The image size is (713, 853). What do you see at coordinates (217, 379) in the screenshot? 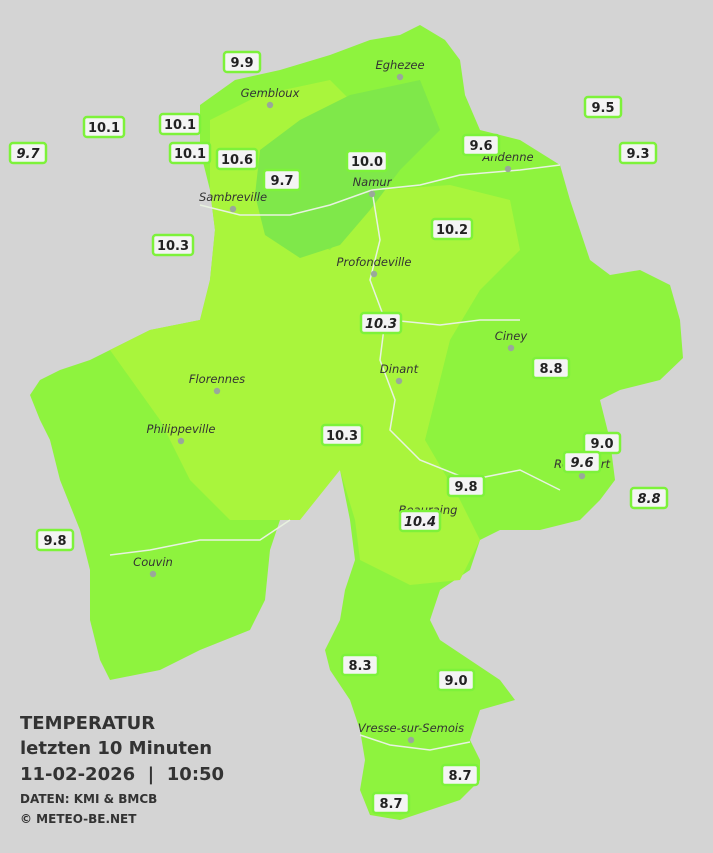
I see `city-label: Florennes` at bounding box center [217, 379].